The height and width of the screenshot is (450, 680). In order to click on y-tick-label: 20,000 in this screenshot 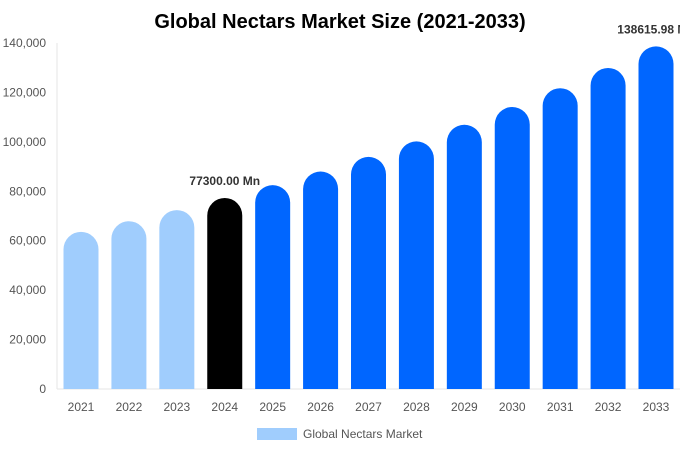, I will do `click(27, 340)`.